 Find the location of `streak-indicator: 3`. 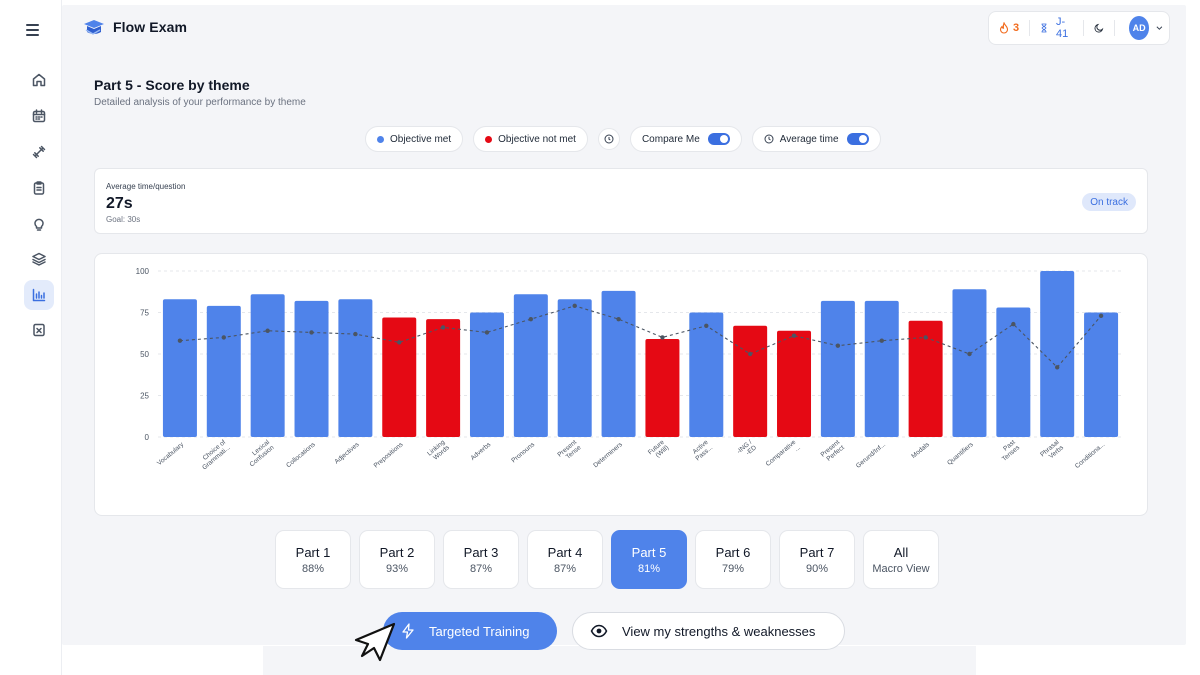

streak-indicator: 3 is located at coordinates (1009, 28).